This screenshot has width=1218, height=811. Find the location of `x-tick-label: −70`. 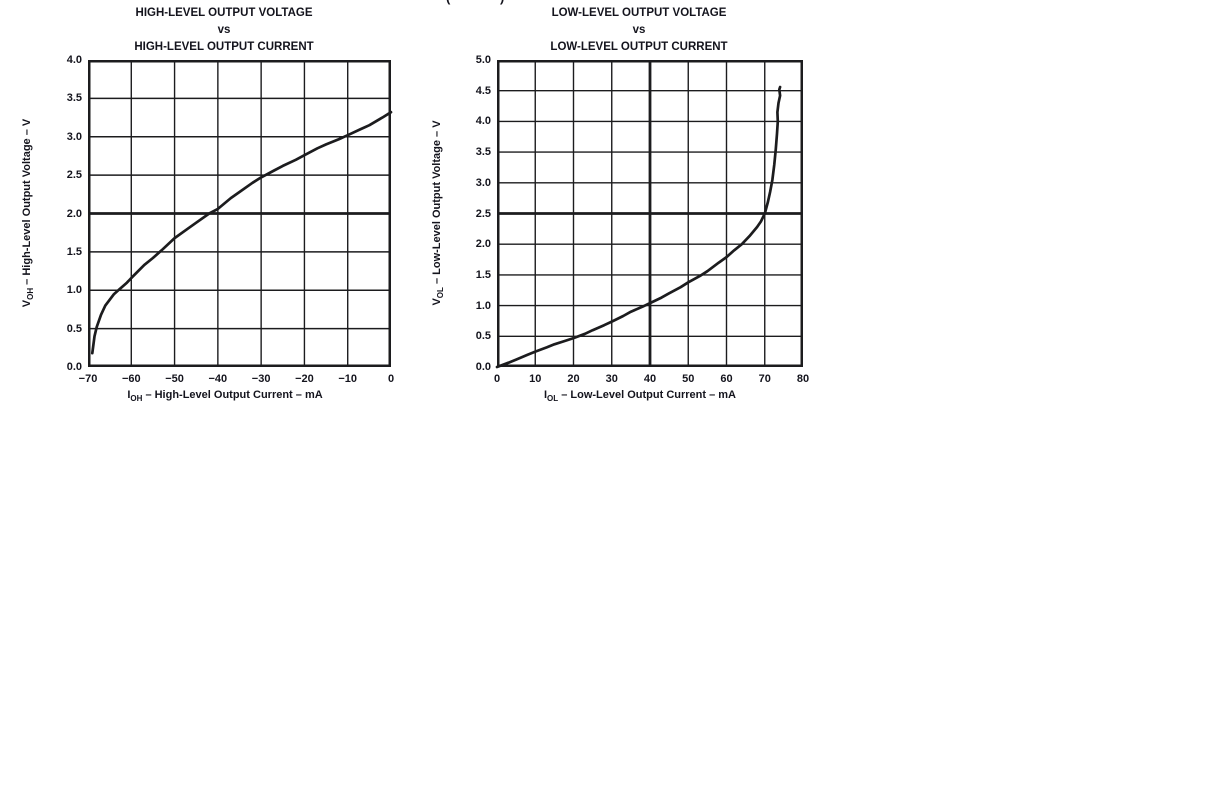

x-tick-label: −70 is located at coordinates (88, 379).